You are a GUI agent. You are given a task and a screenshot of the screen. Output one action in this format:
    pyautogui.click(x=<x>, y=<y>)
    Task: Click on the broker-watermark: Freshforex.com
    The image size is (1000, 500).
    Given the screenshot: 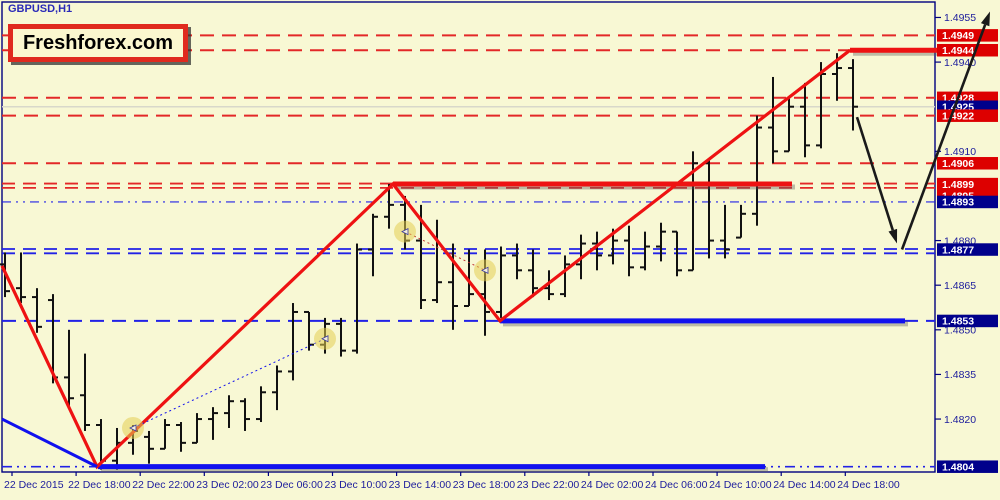 What is the action you would take?
    pyautogui.click(x=98, y=43)
    